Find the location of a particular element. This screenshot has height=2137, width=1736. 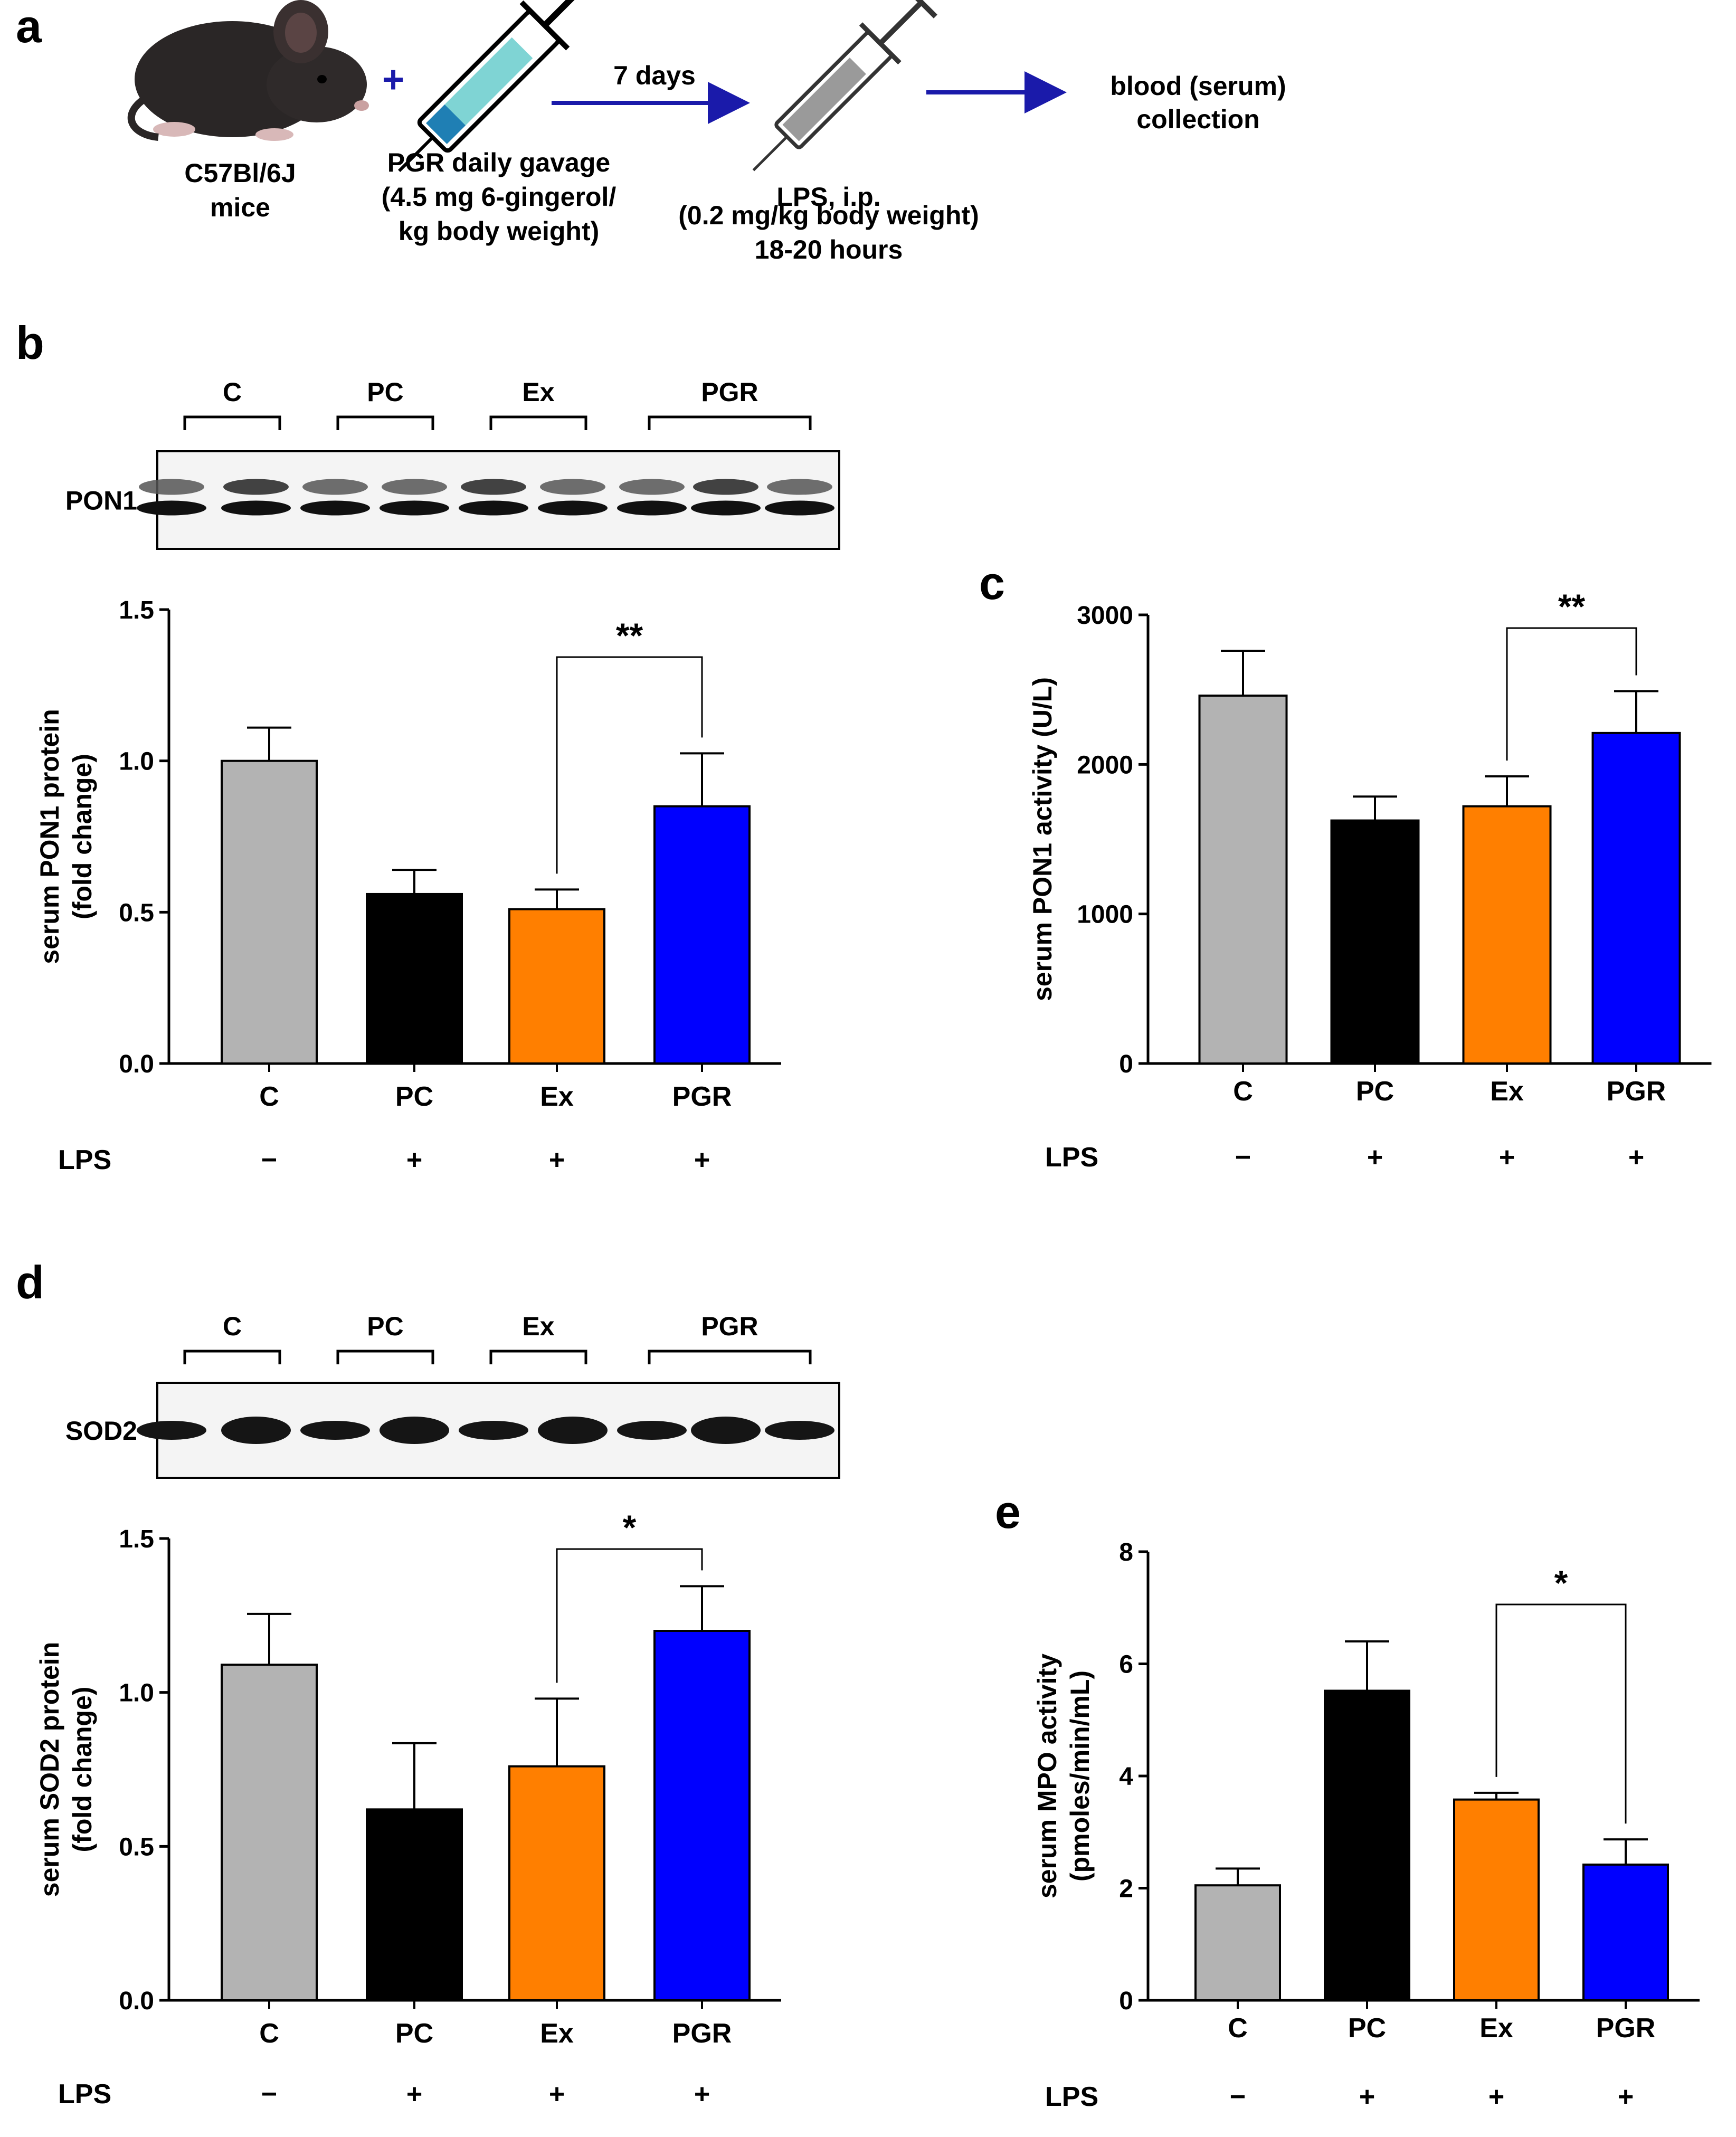

x-tick-label: Ex is located at coordinates (557, 1096).